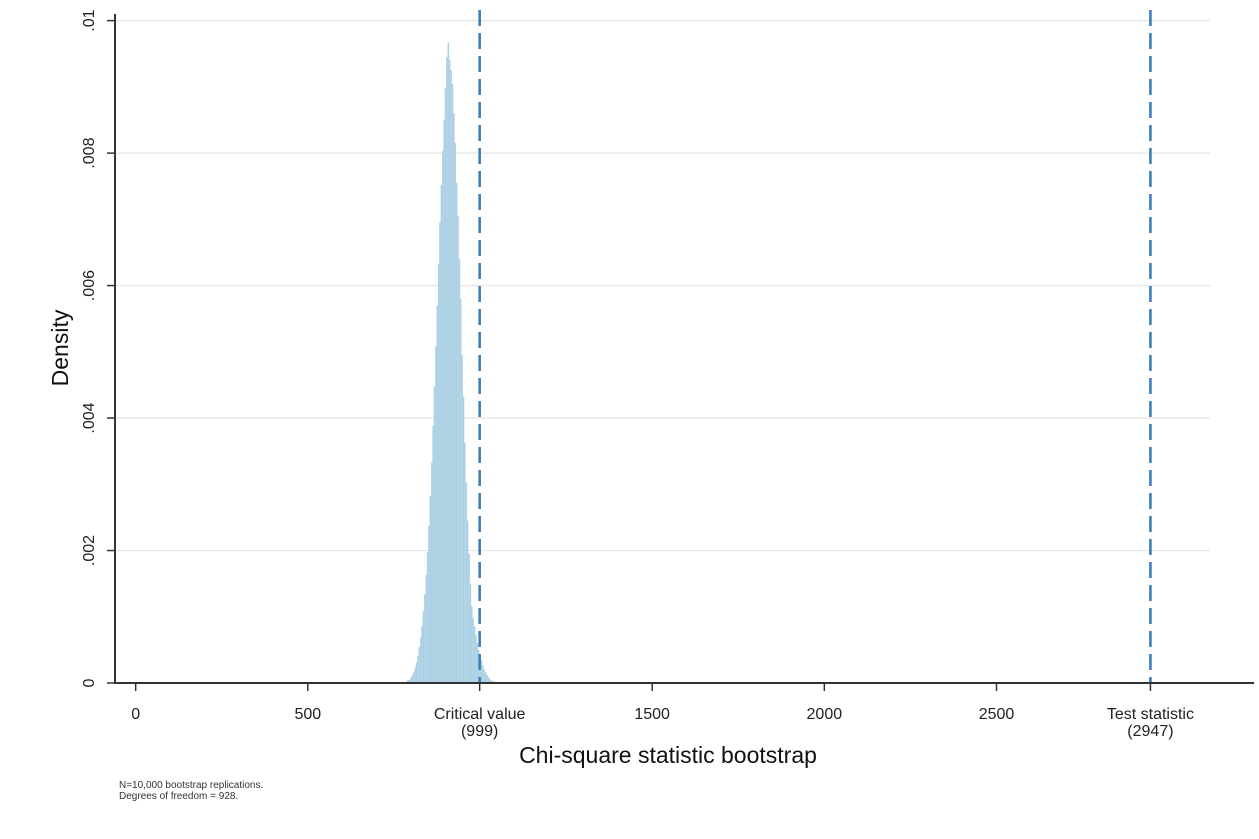 The image size is (1259, 839). Describe the element at coordinates (479, 731) in the screenshot. I see `reference-line-value-label: (999)` at that location.